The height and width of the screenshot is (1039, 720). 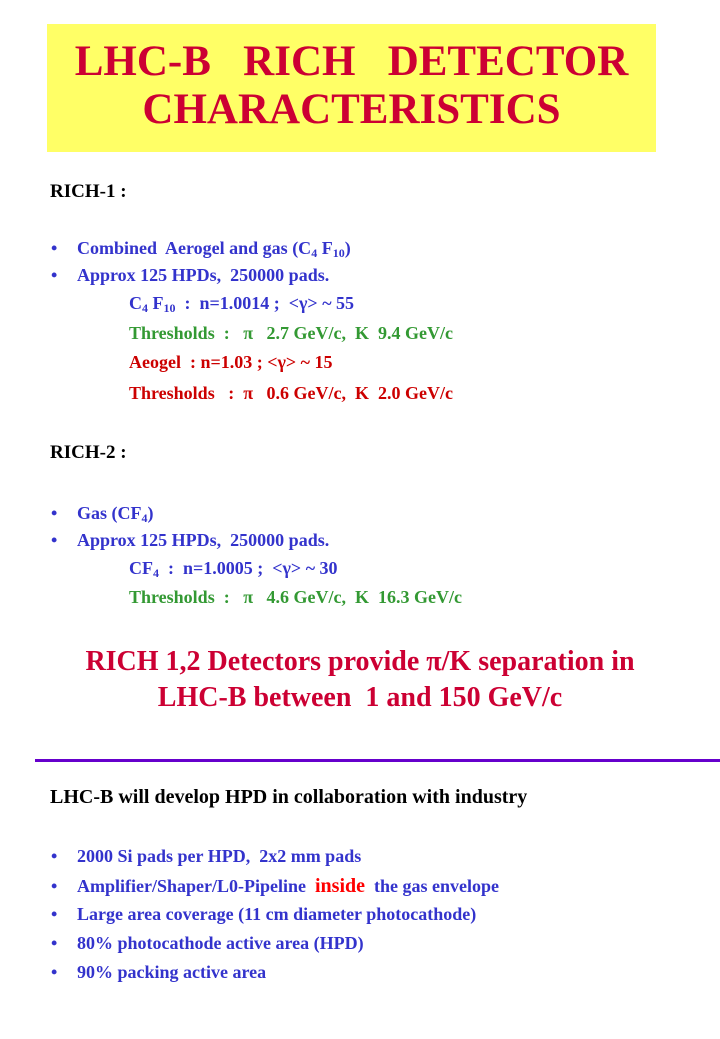 I want to click on bullet: 80% photocathode active area (HPD), so click(x=207, y=943).